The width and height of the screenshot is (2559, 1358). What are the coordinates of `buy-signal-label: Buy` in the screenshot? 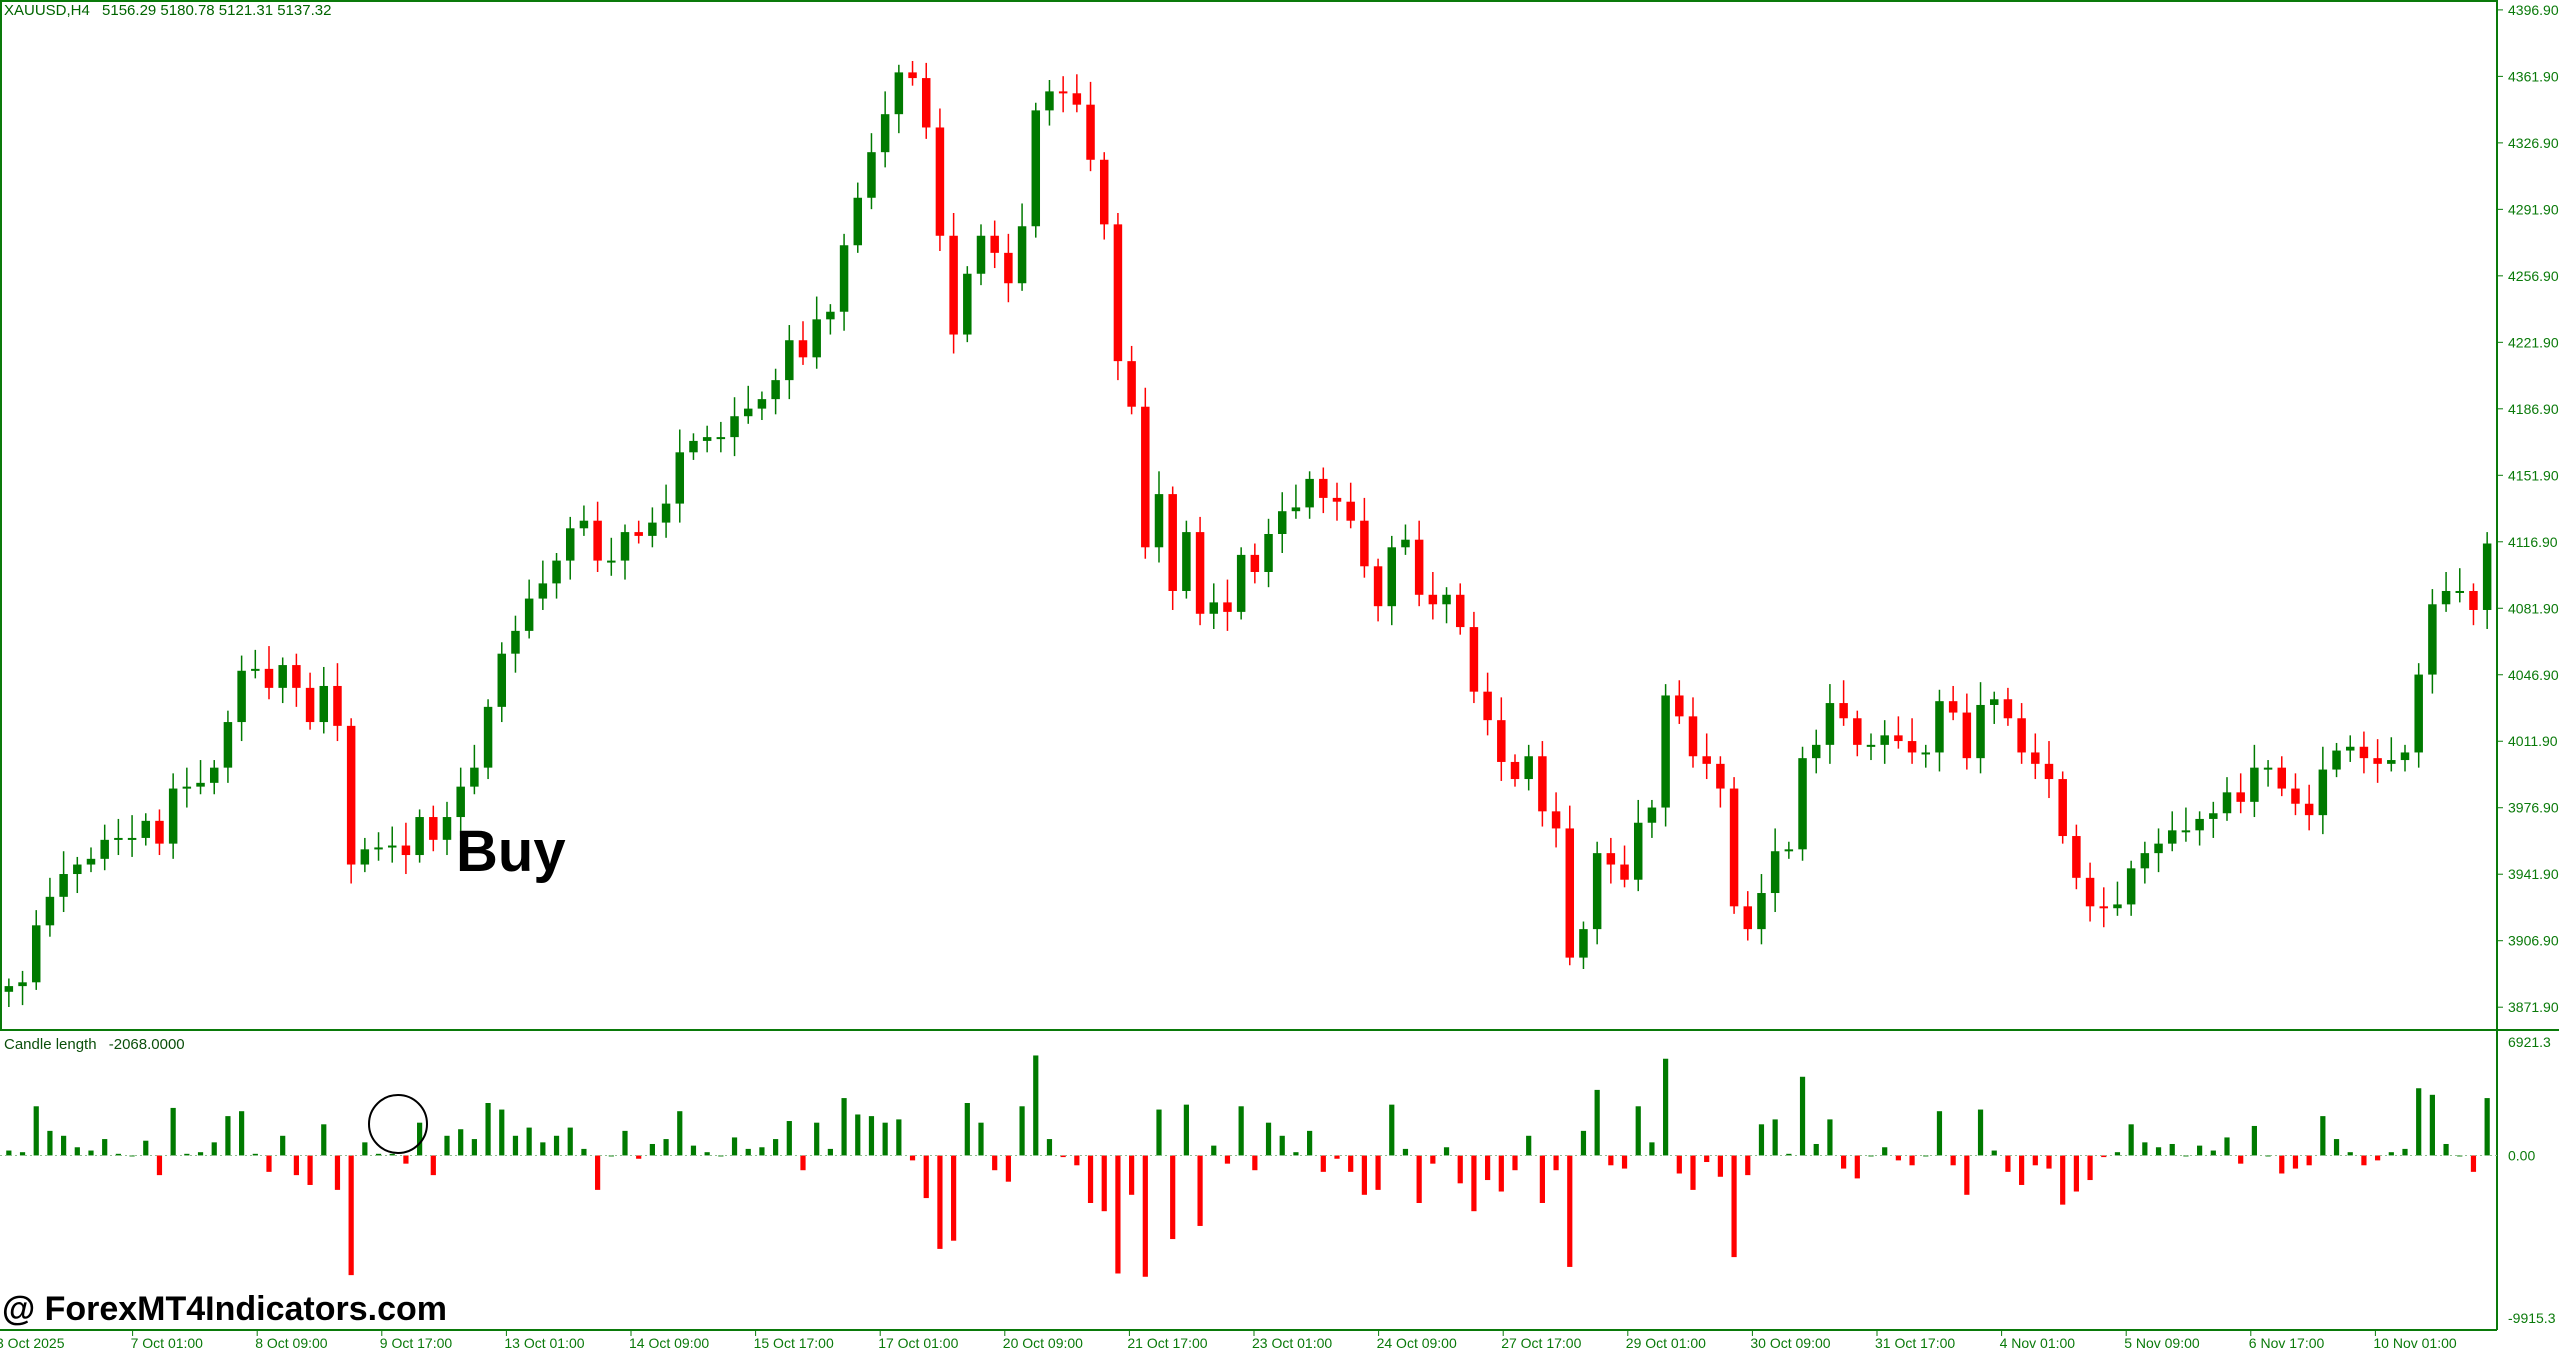 It's located at (511, 851).